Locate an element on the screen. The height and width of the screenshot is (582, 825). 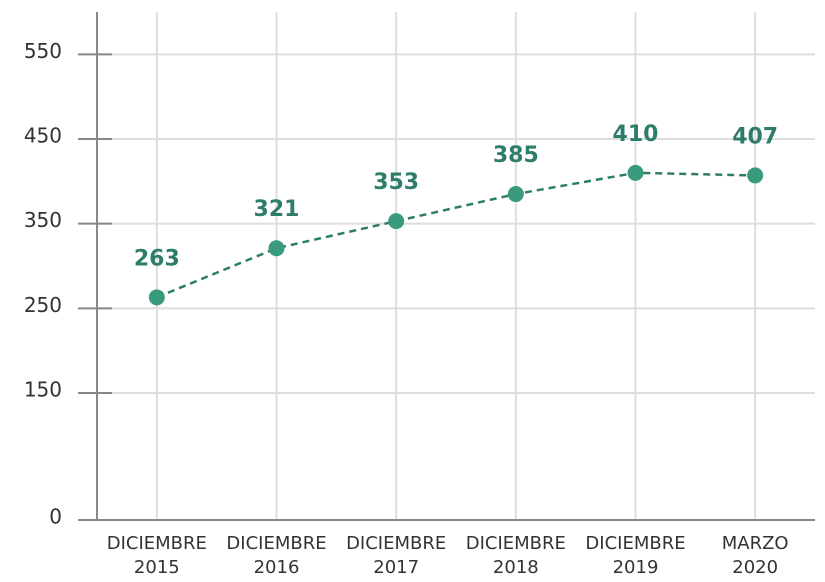
data-label: 353 is located at coordinates (396, 182).